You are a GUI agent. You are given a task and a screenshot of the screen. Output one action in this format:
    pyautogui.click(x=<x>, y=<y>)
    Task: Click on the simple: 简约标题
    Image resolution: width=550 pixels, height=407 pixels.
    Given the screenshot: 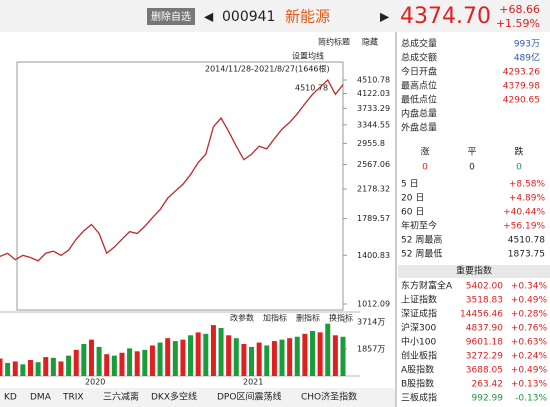 What is the action you would take?
    pyautogui.click(x=334, y=42)
    